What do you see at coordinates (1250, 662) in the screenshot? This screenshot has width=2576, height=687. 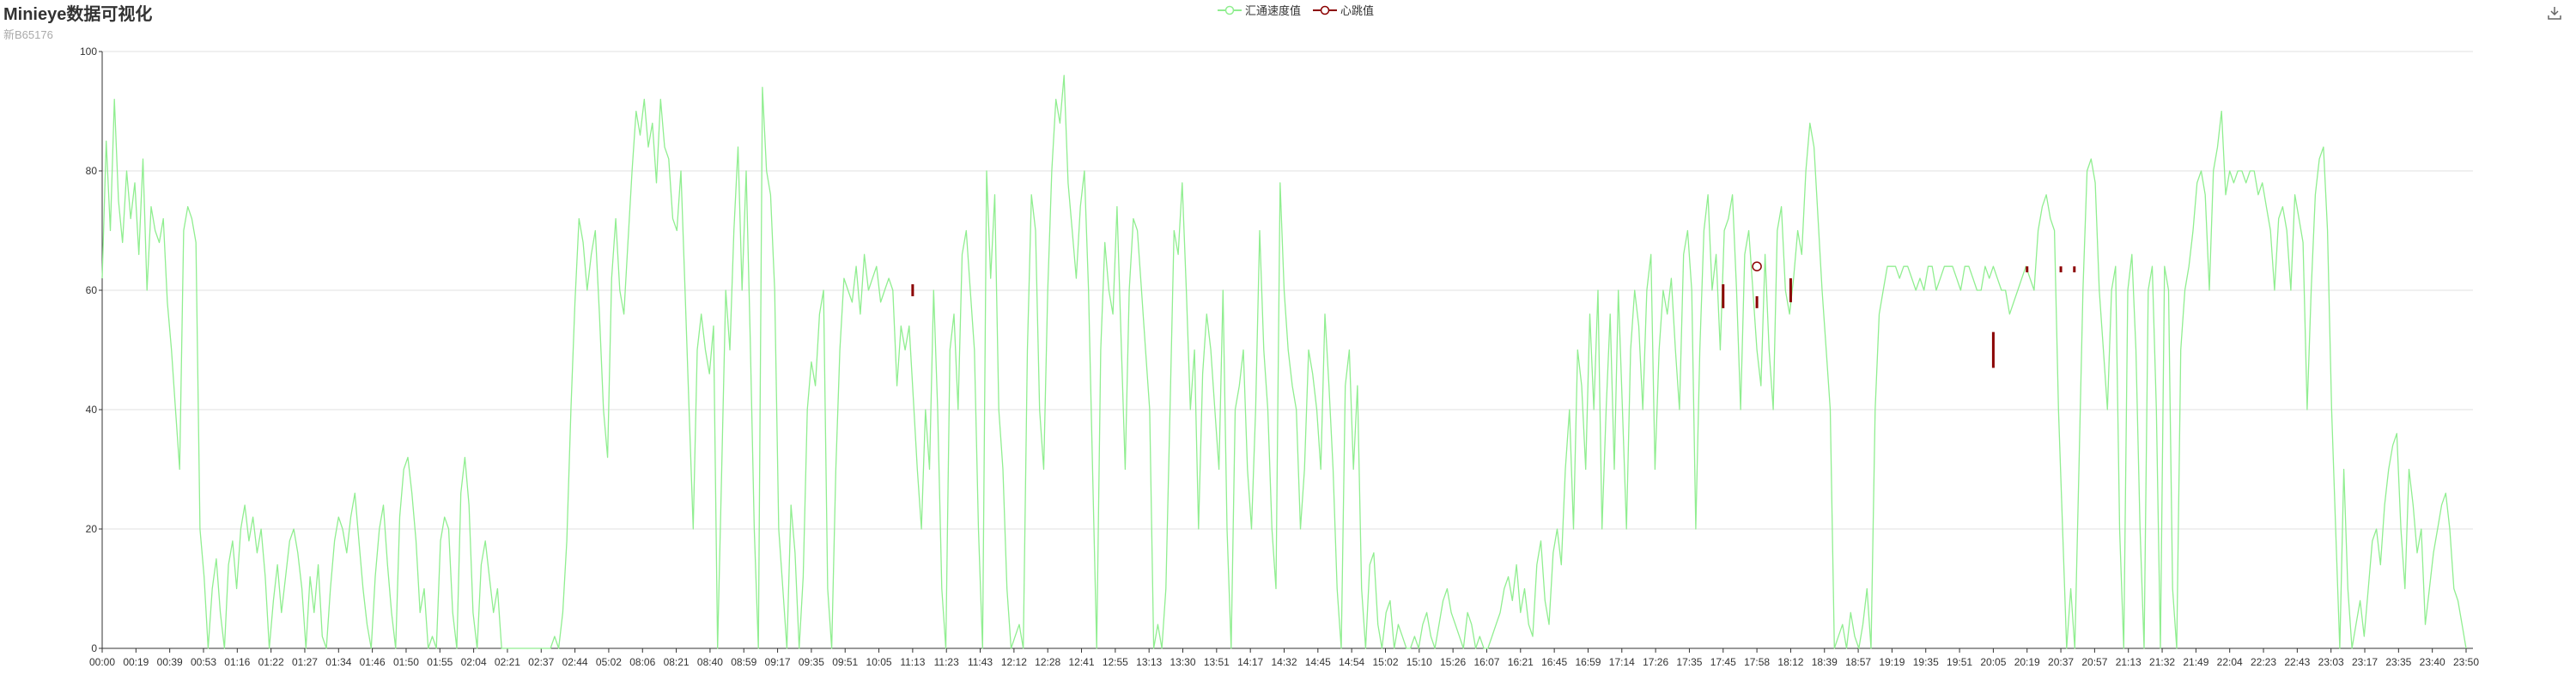 I see `x-tick-label: 14:17` at bounding box center [1250, 662].